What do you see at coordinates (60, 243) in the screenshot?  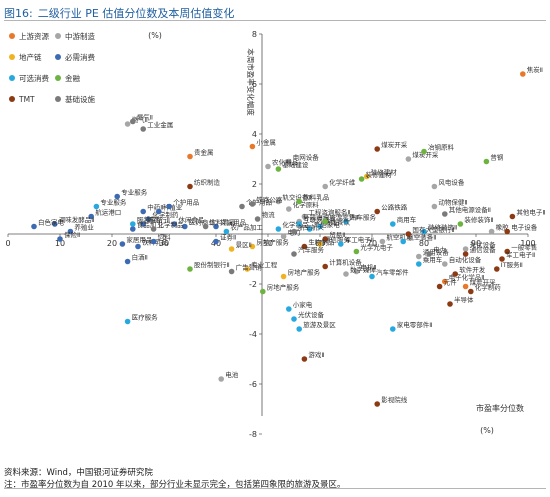 I see `x-tick-label: 10` at bounding box center [60, 243].